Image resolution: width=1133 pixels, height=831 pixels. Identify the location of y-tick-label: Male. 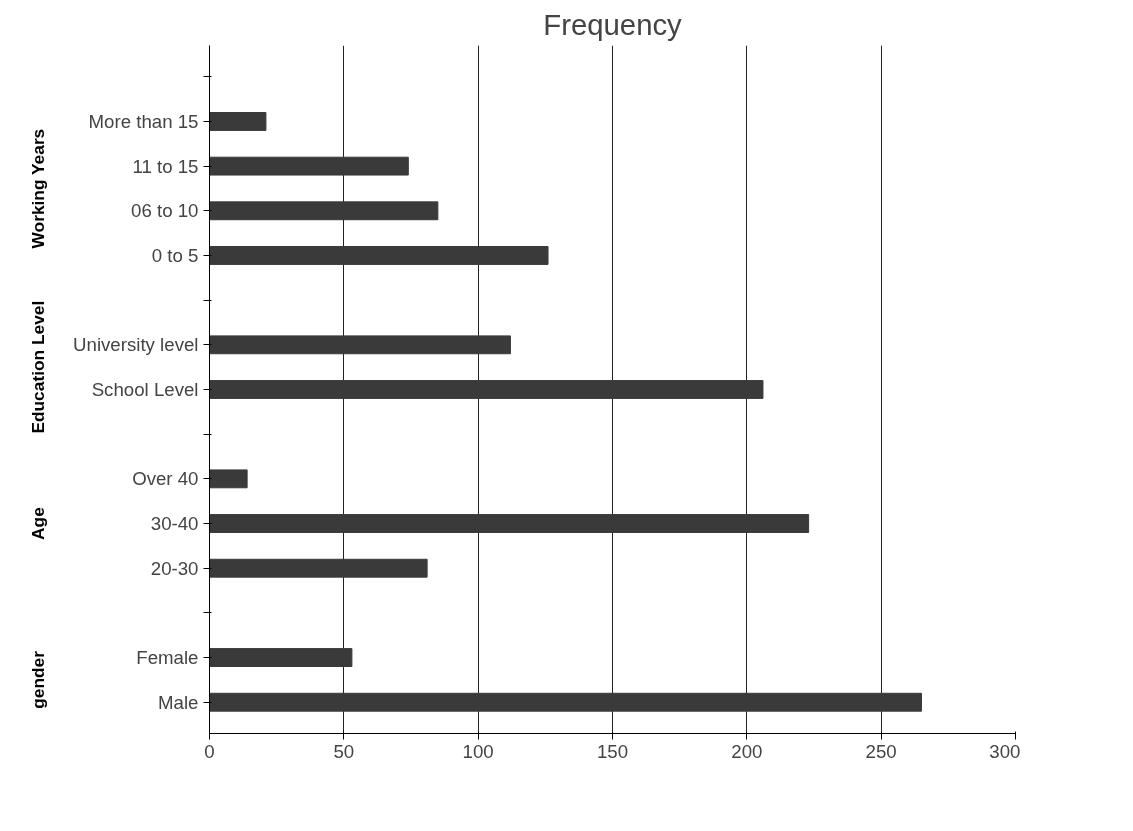
(178, 702).